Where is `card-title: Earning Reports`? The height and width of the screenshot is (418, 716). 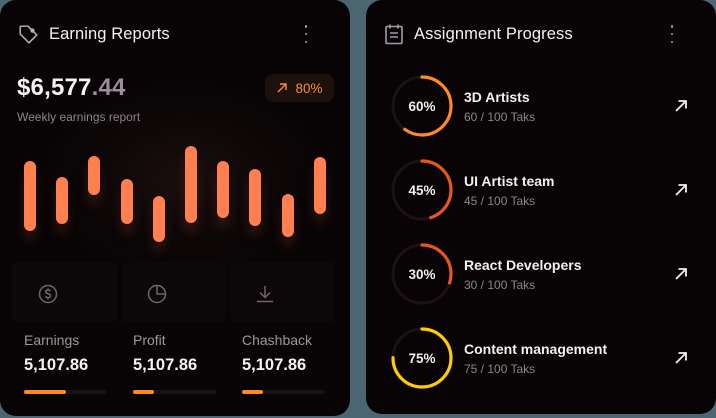 card-title: Earning Reports is located at coordinates (109, 33).